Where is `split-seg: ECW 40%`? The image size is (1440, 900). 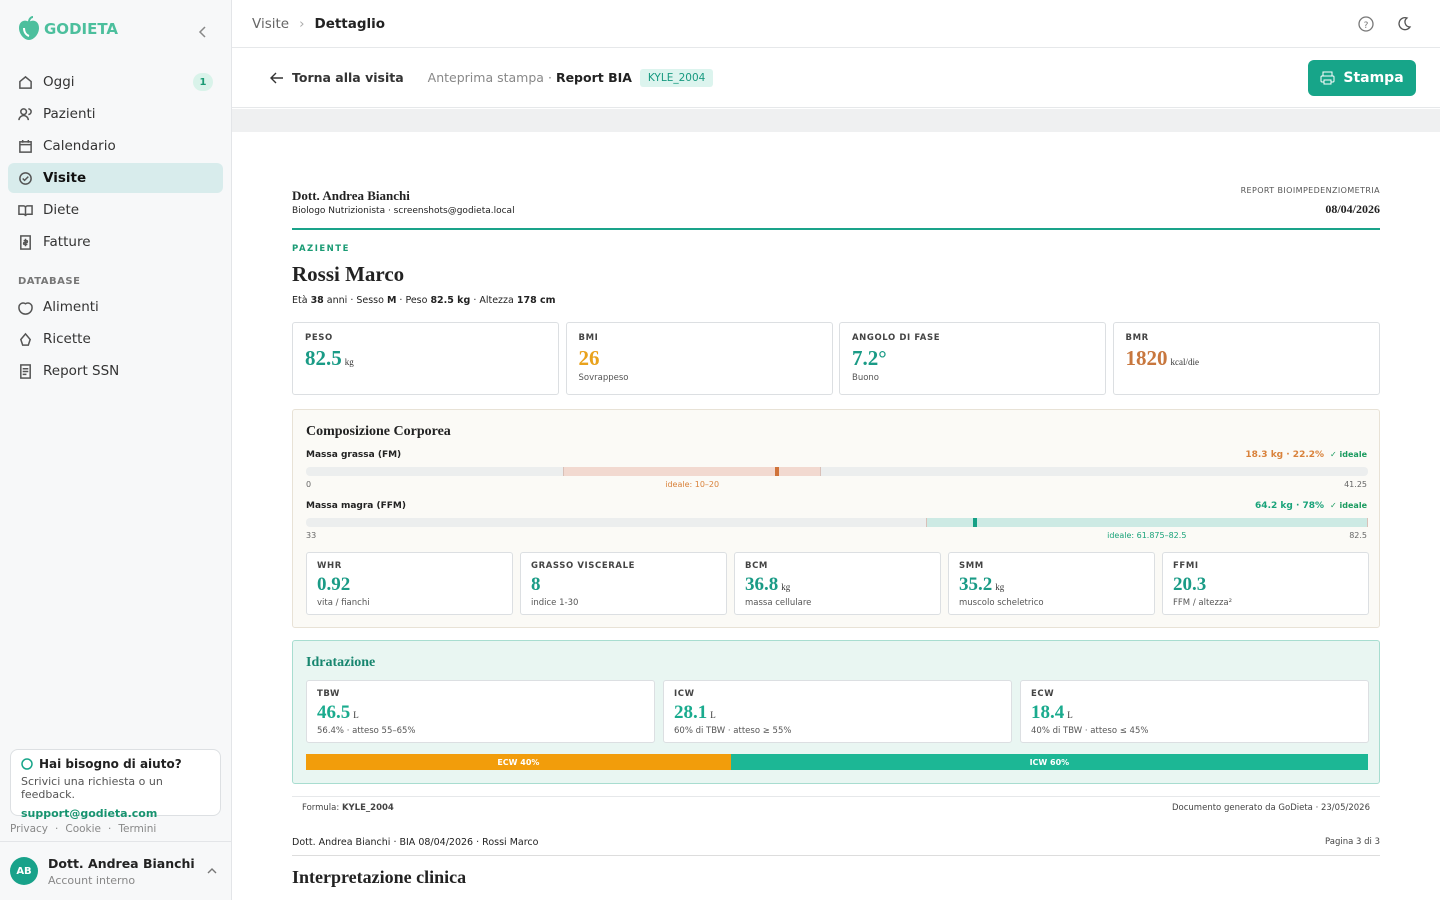 split-seg: ECW 40% is located at coordinates (518, 762).